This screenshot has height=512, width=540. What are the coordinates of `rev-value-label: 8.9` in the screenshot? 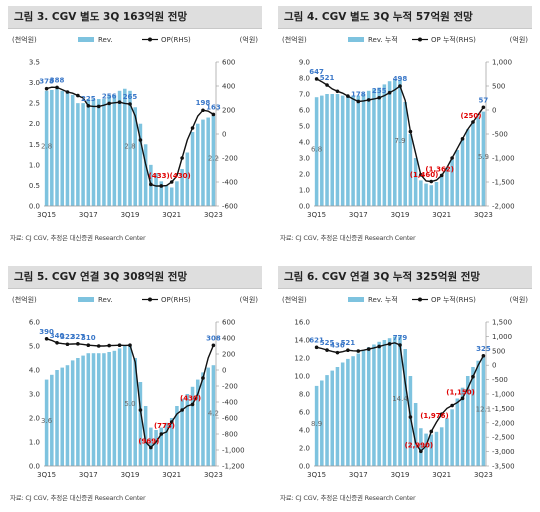 It's located at (316, 424).